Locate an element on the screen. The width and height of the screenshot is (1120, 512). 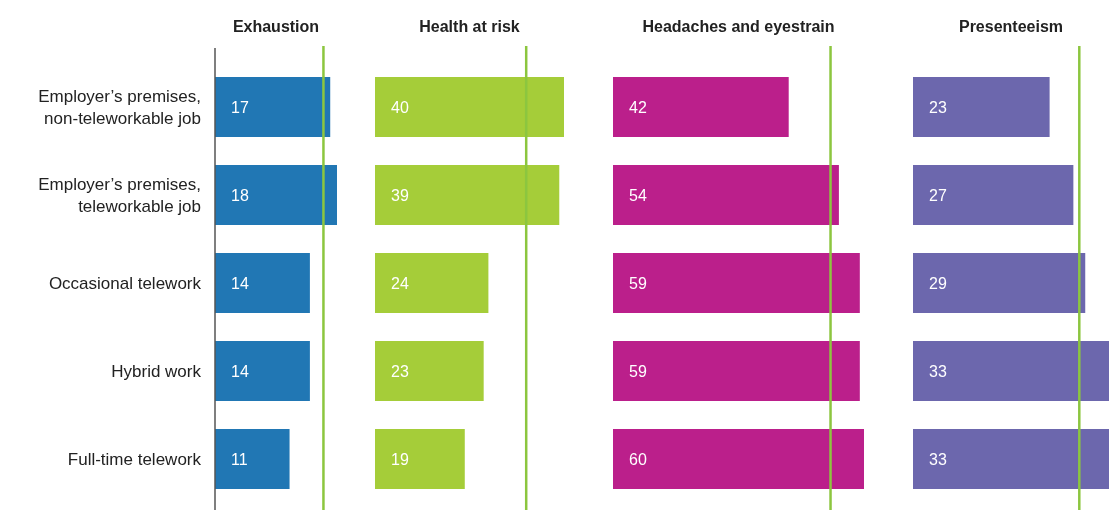
chart-title: Exhaustion is located at coordinates (276, 26).